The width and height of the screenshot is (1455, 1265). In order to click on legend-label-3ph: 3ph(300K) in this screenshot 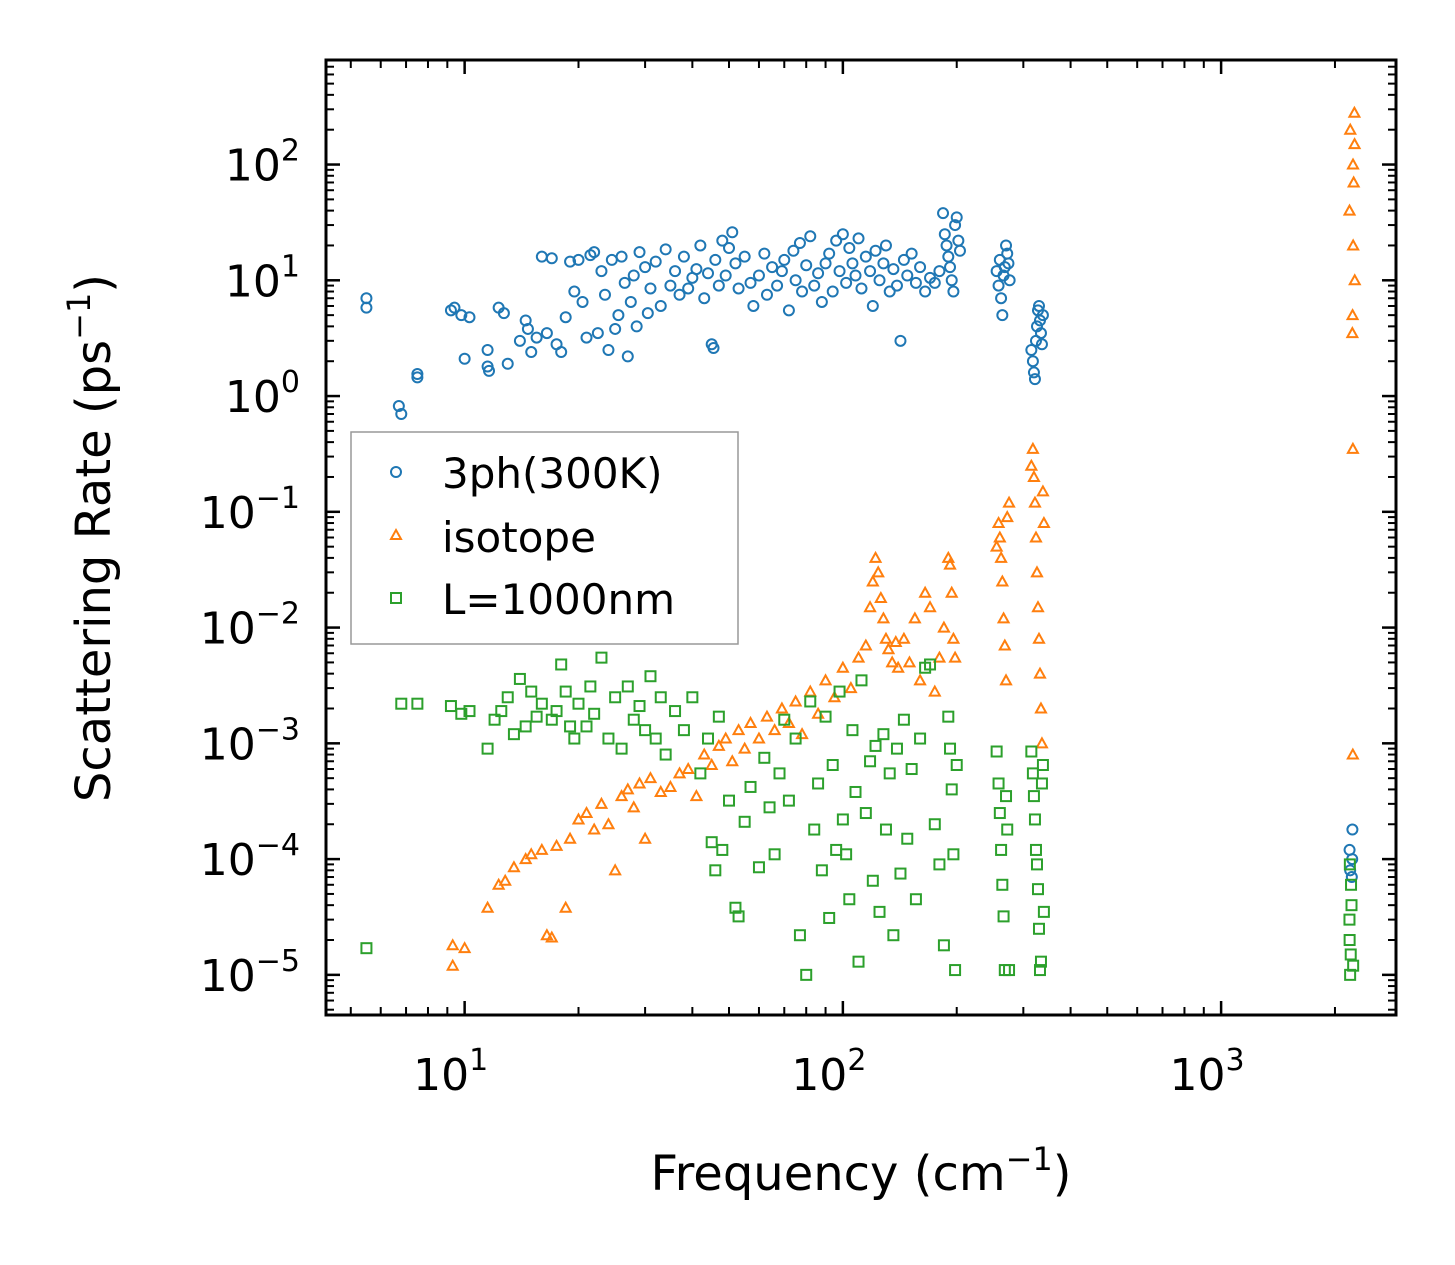, I will do `click(552, 473)`.